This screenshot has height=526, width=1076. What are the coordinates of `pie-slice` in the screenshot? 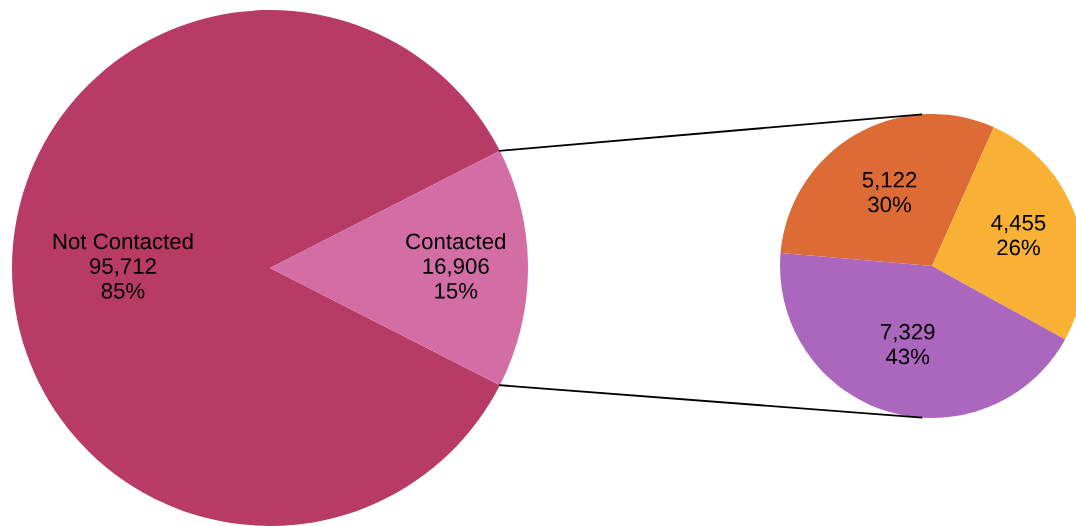 It's located at (399, 268).